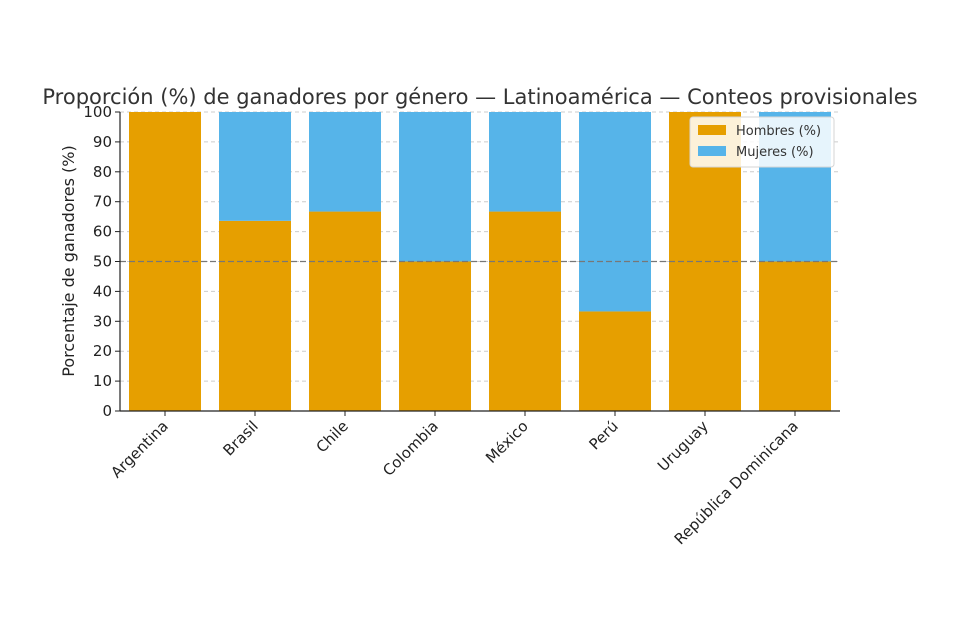 This screenshot has height=640, width=960. What do you see at coordinates (102, 291) in the screenshot?
I see `y-tick-label-40: 40` at bounding box center [102, 291].